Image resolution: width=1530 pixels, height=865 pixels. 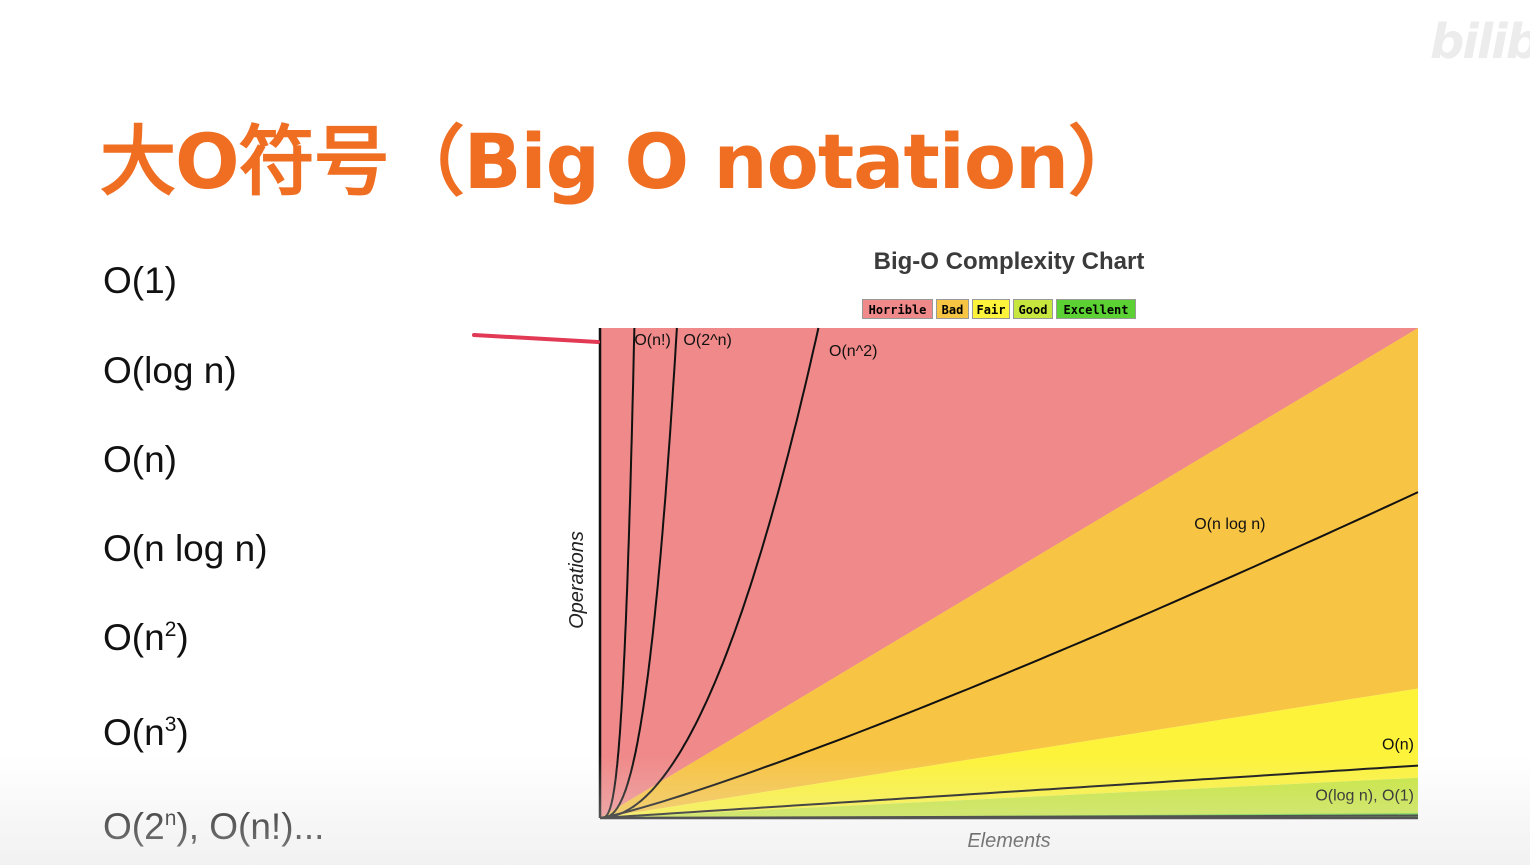 What do you see at coordinates (1096, 309) in the screenshot?
I see `legend-entry: Excellent` at bounding box center [1096, 309].